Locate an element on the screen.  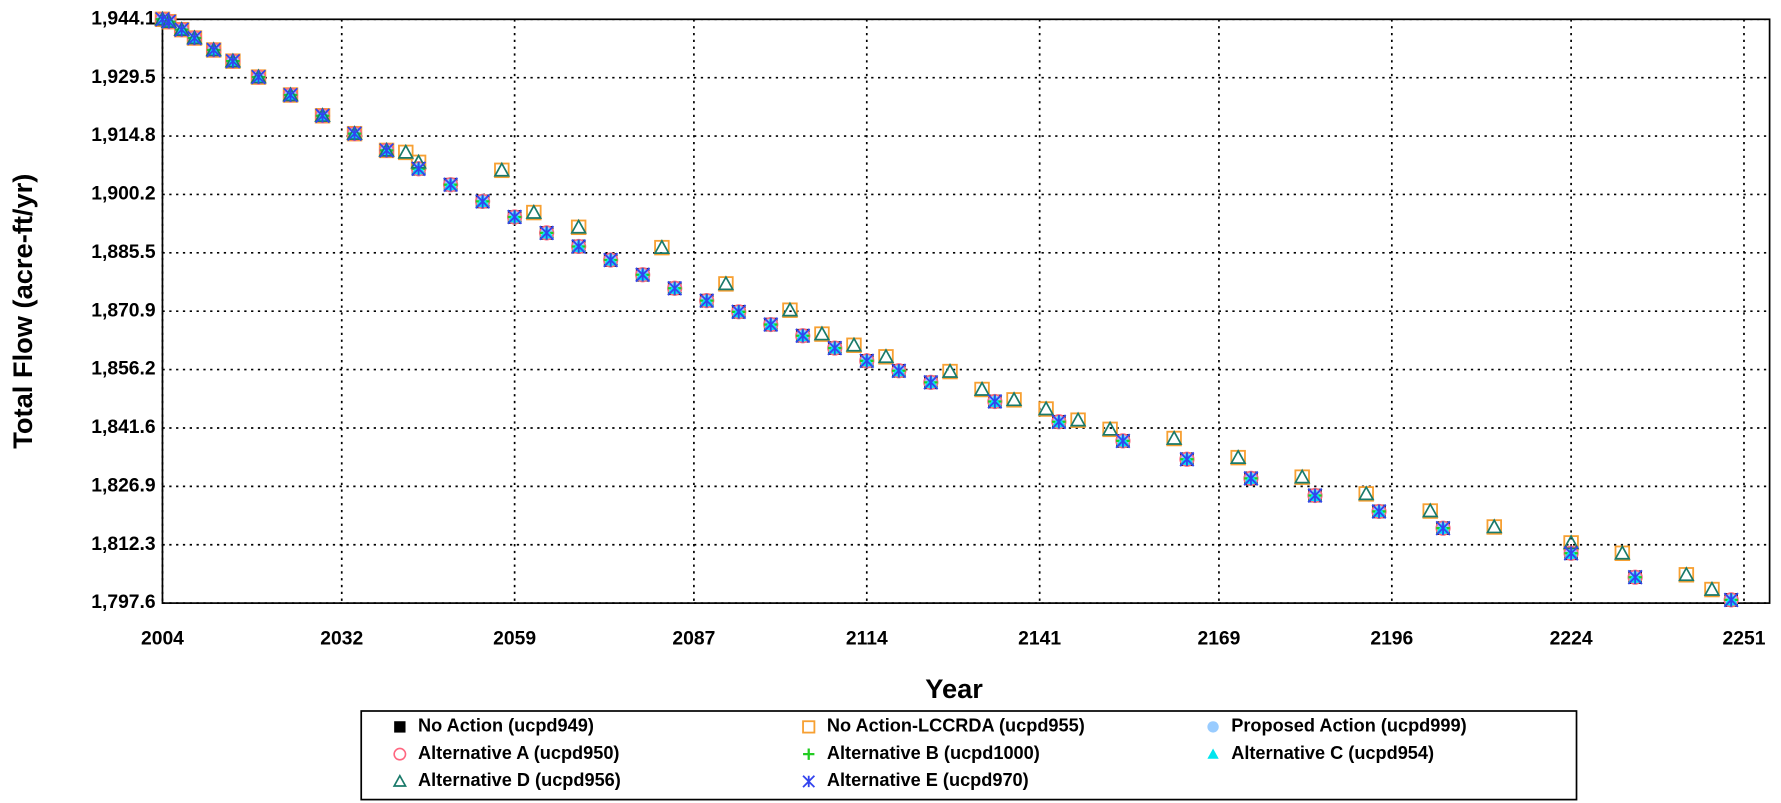
x-tick-label: 2004 is located at coordinates (162, 639).